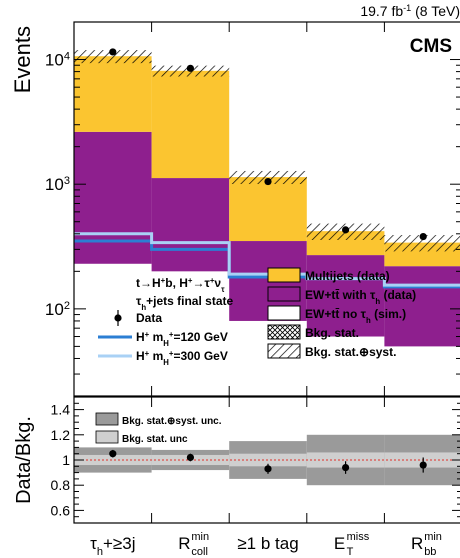 Image resolution: width=460 pixels, height=558 pixels. Describe the element at coordinates (61, 410) in the screenshot. I see `ratio-y-tick-label: 1.4` at that location.